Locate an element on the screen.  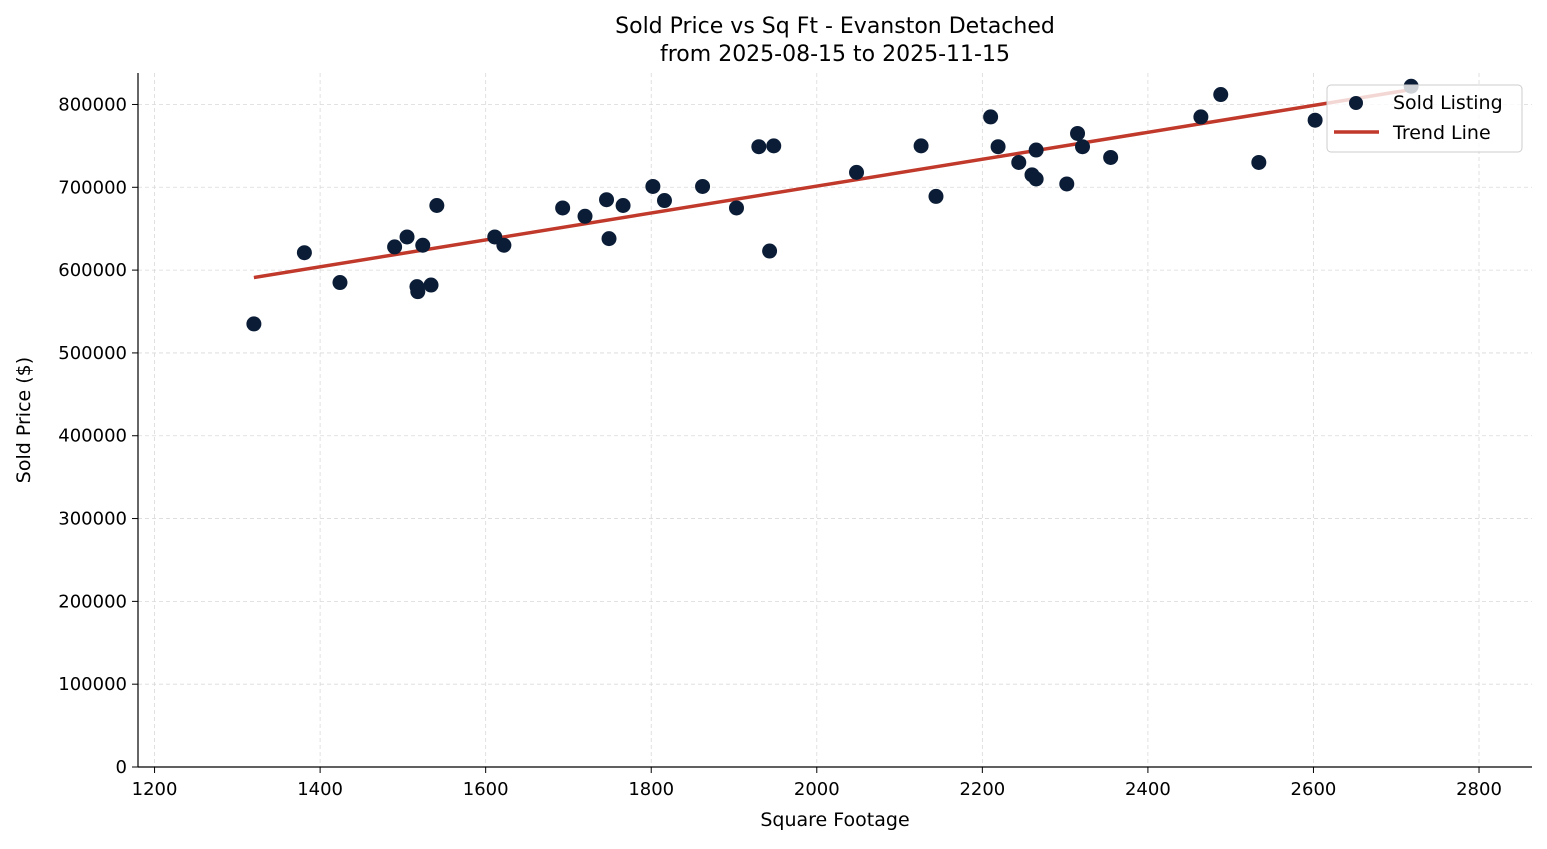
legend-marker-sold-listing is located at coordinates (1356, 103).